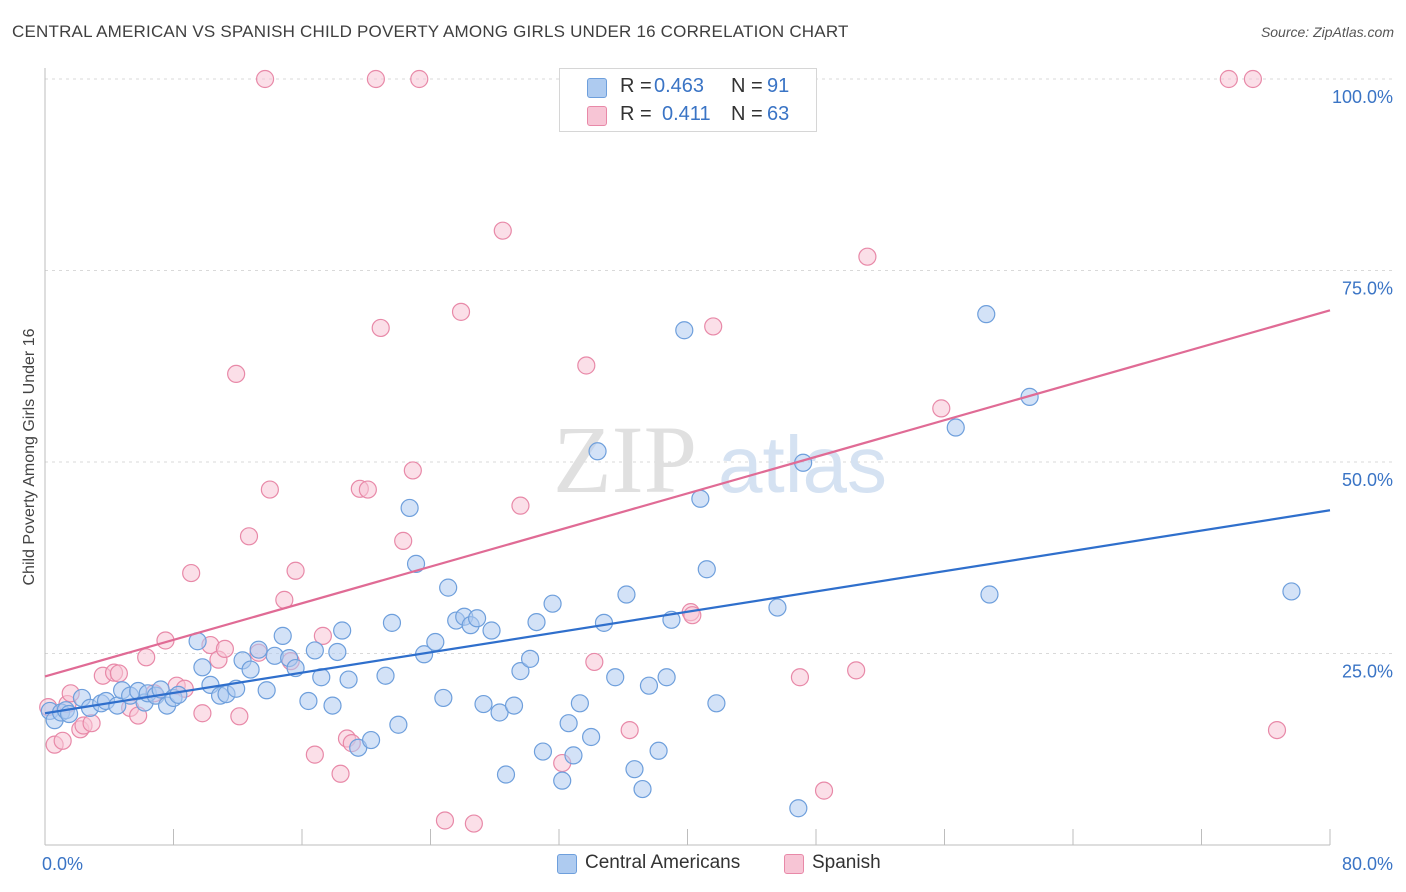  What do you see at coordinates (686, 114) in the screenshot?
I see `r-value: 0.411` at bounding box center [686, 114].